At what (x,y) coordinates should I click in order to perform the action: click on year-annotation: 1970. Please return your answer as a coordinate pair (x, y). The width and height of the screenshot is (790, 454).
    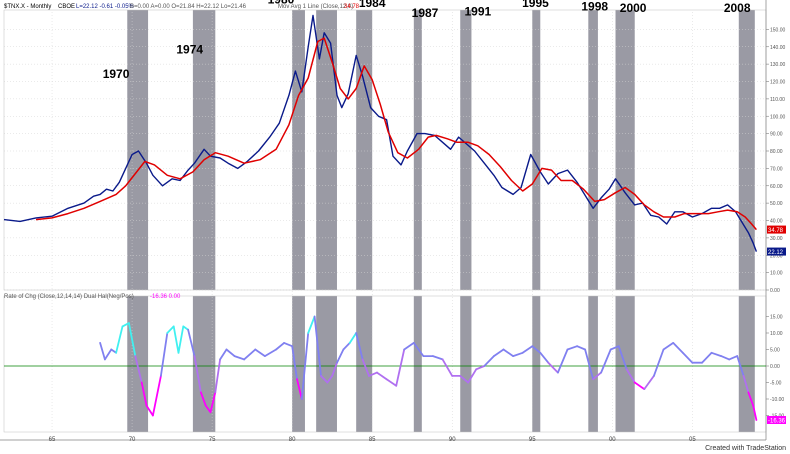
    Looking at the image, I should click on (116, 74).